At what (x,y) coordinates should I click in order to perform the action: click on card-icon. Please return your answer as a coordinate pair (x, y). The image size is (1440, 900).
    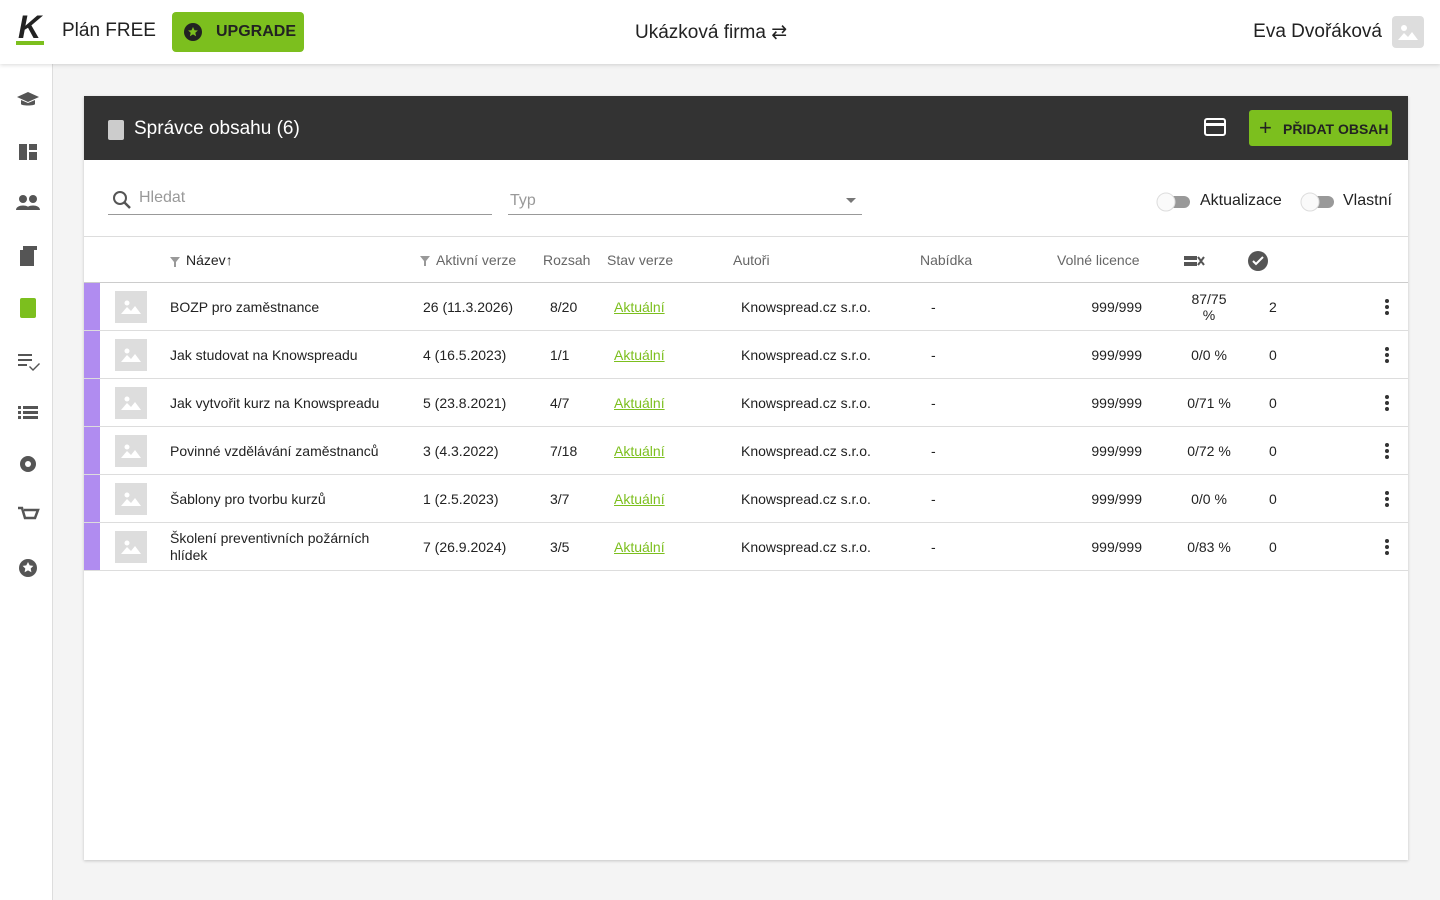
    Looking at the image, I should click on (1215, 127).